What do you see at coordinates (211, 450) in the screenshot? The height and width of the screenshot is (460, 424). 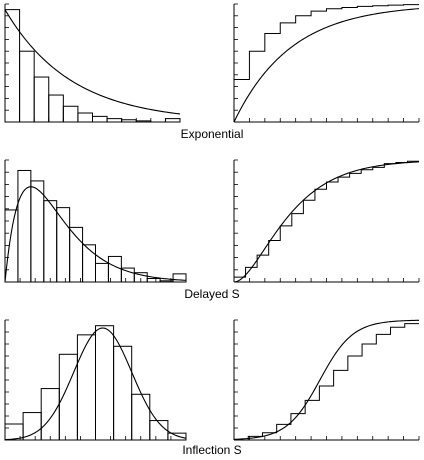 I see `row-label-inflection-s: Inflection S` at bounding box center [211, 450].